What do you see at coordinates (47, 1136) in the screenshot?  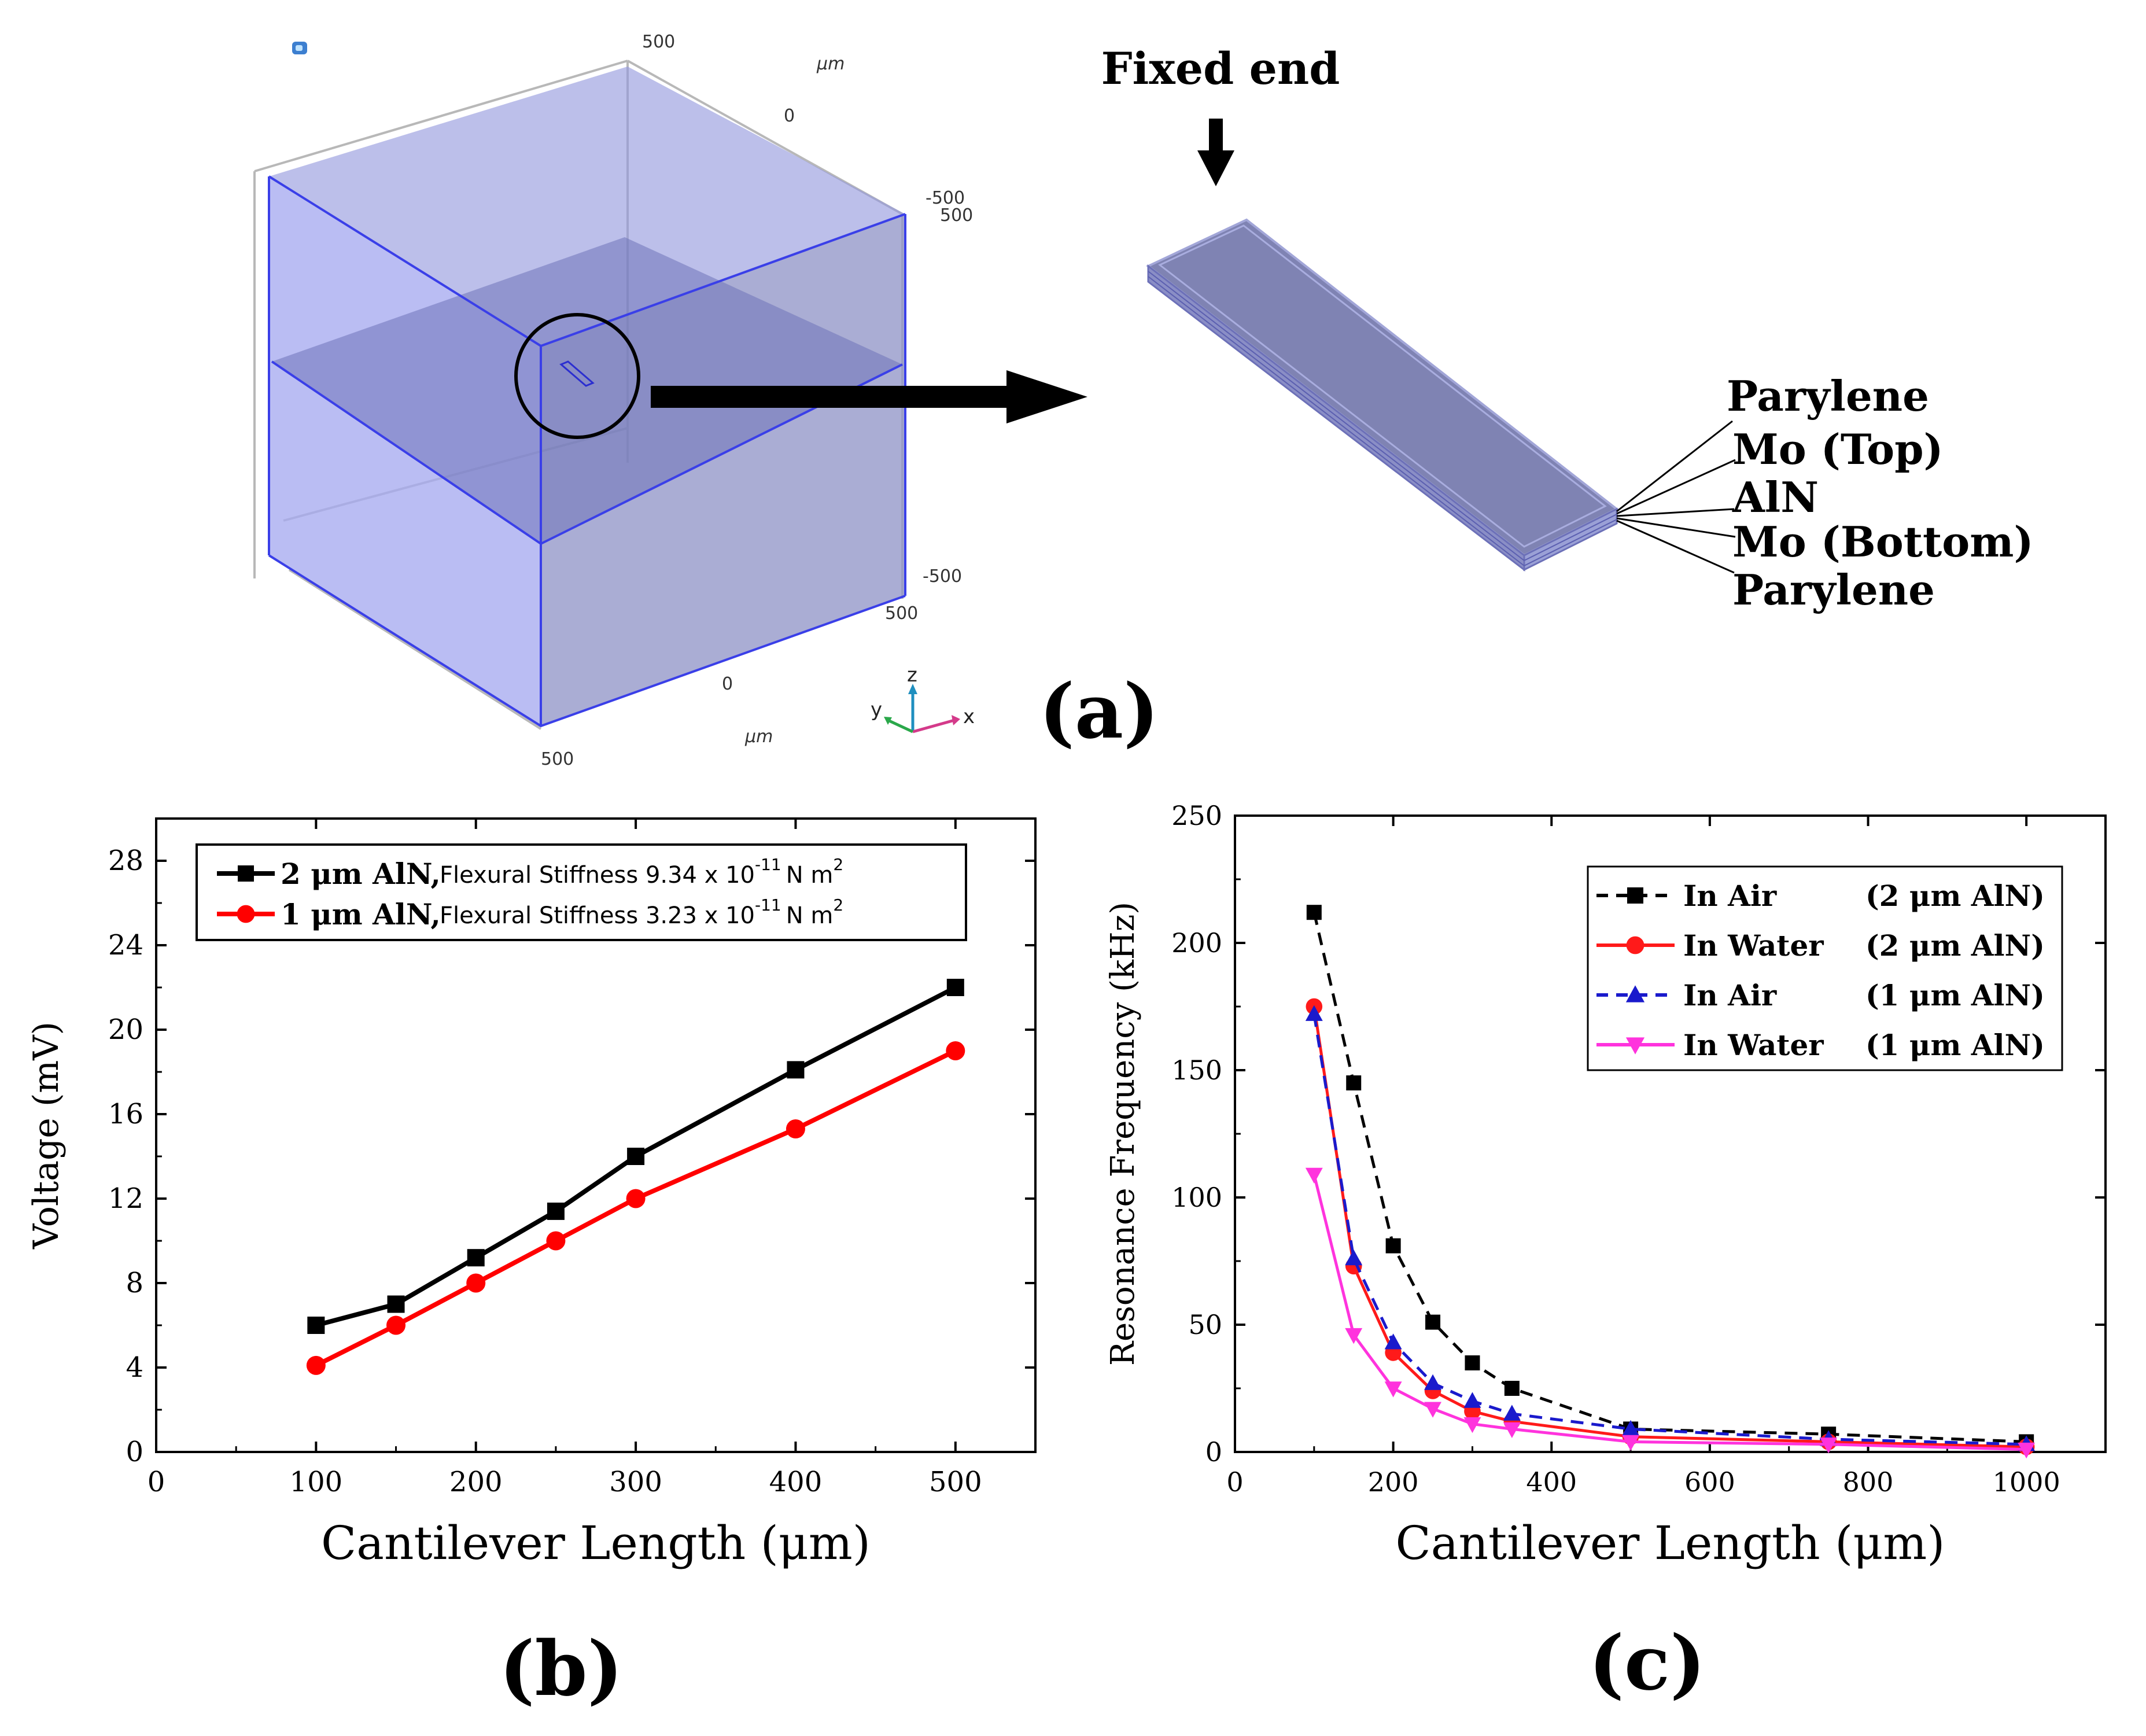 I see `y-axis-label: Voltage (mV)` at bounding box center [47, 1136].